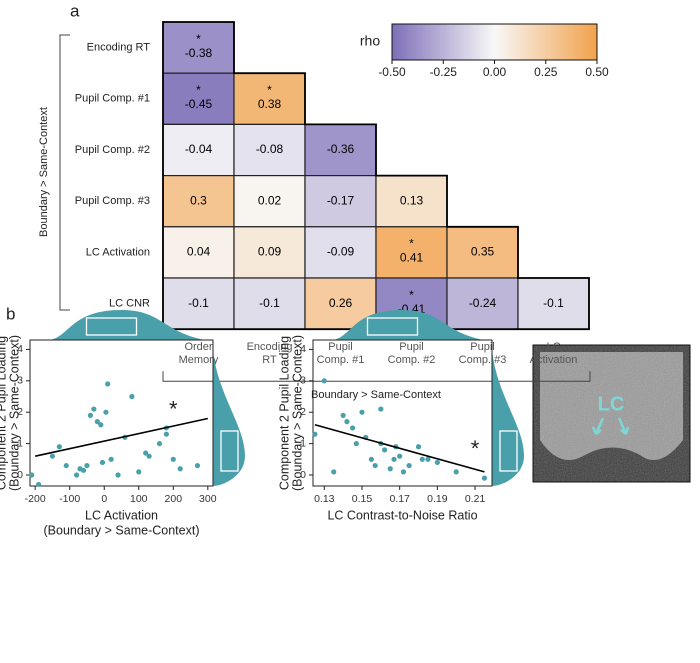  I want to click on annotation: *, so click(475, 448).